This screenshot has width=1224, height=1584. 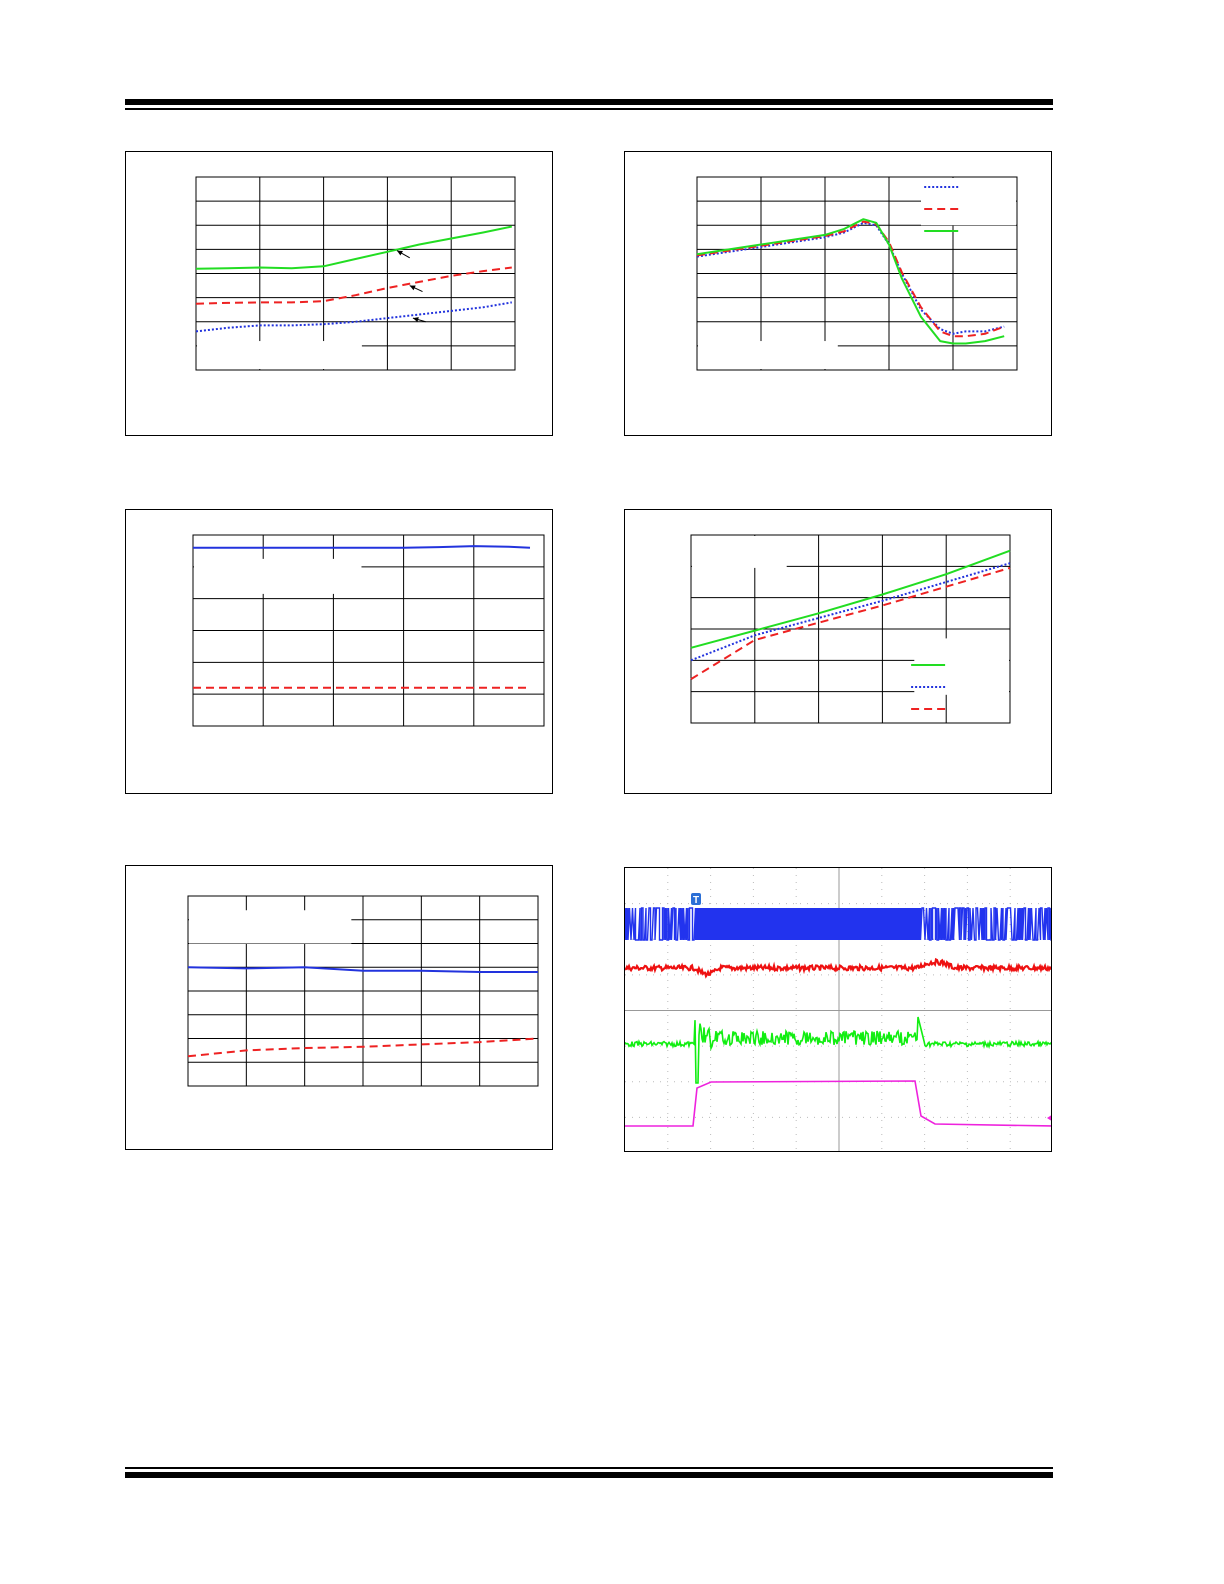 I want to click on chart-e-panel, so click(x=339, y=1007).